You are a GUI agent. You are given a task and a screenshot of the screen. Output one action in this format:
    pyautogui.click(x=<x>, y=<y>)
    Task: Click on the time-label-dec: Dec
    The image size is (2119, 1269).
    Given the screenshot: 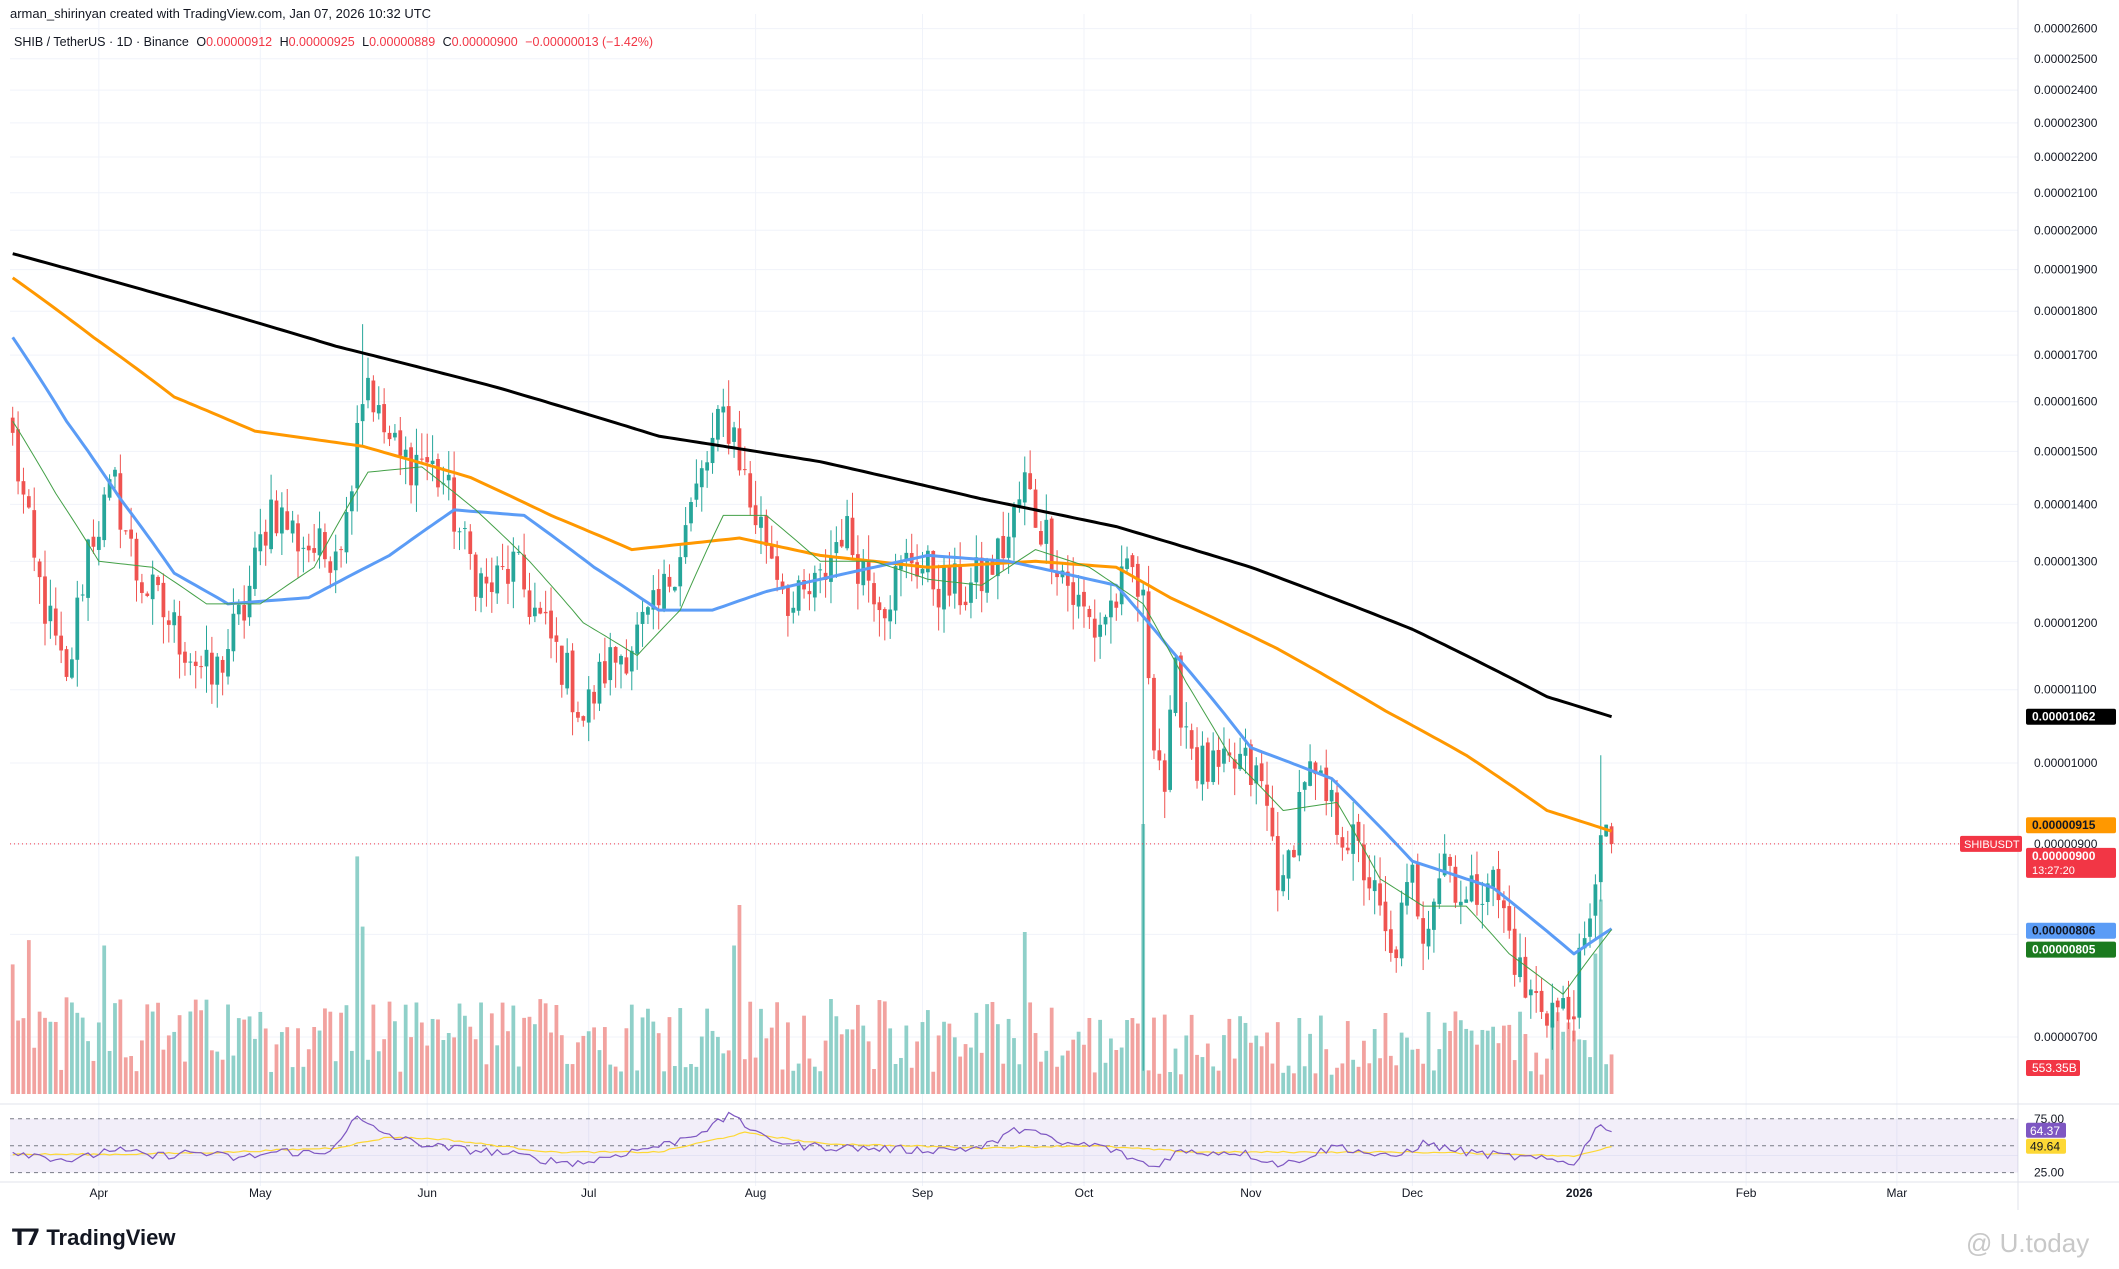 What is the action you would take?
    pyautogui.click(x=1412, y=1193)
    